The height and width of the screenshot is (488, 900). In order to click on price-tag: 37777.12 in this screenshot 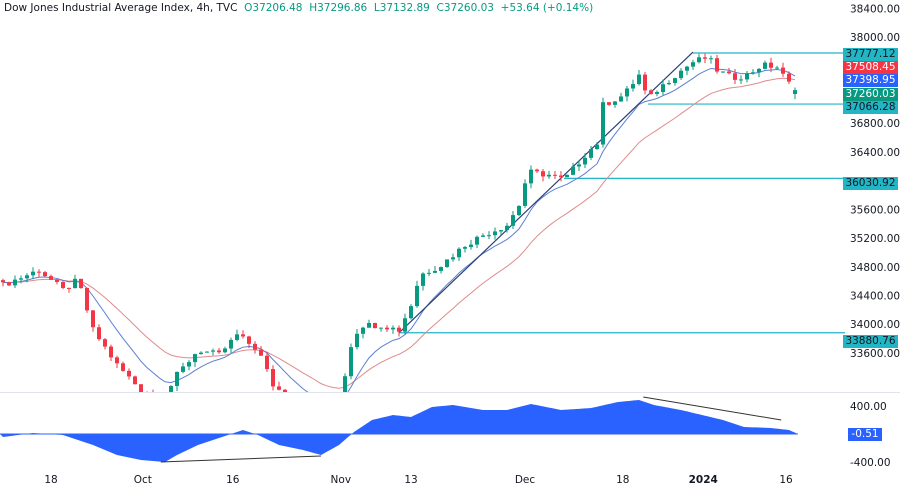, I will do `click(870, 54)`.